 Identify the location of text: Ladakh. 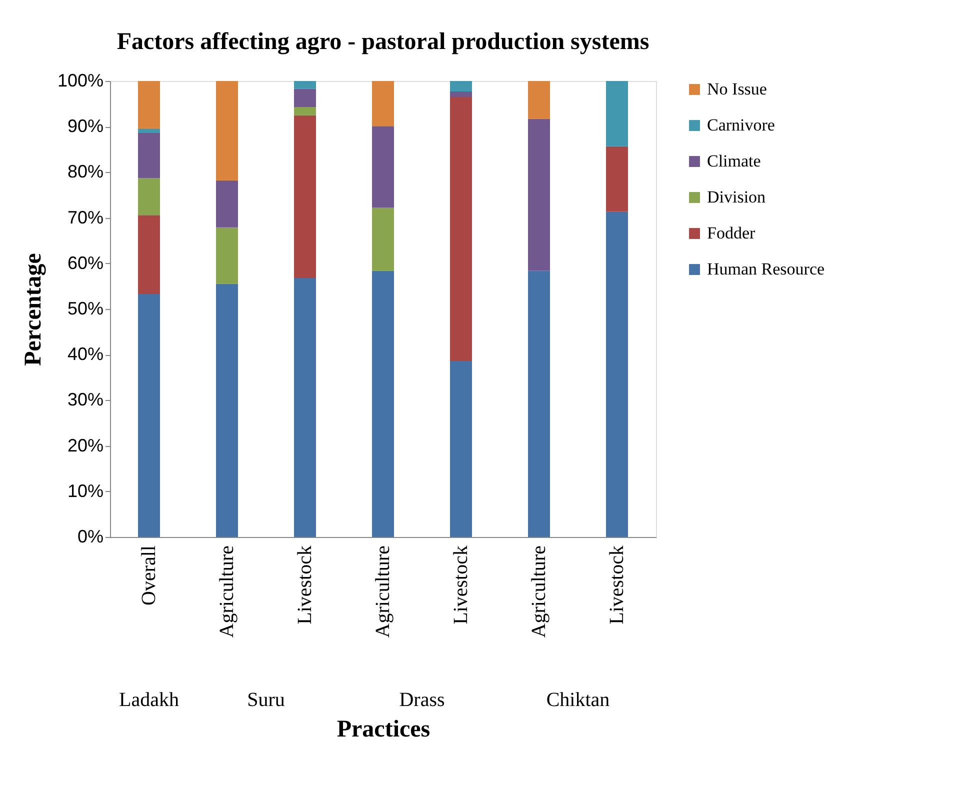
(149, 700).